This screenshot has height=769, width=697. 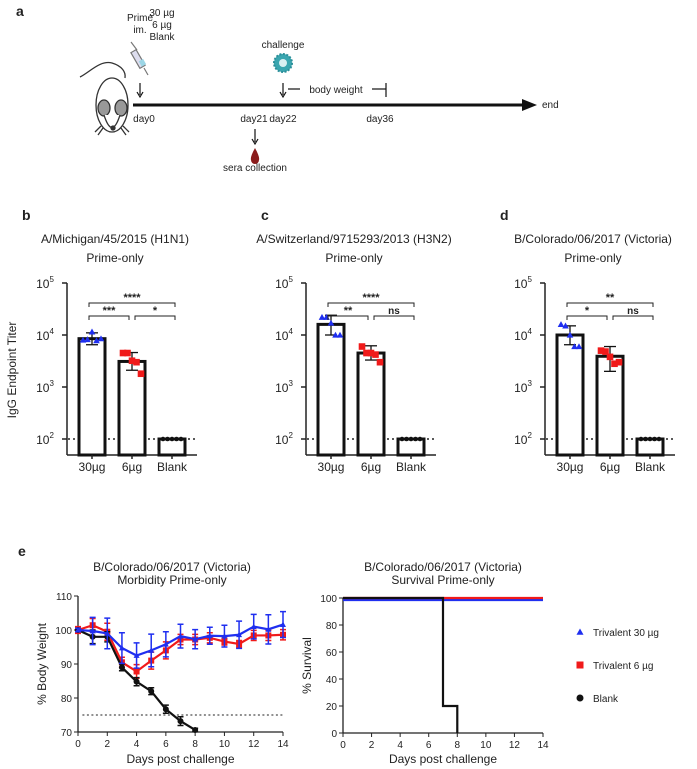 I want to click on bar-Blank, so click(x=172, y=447).